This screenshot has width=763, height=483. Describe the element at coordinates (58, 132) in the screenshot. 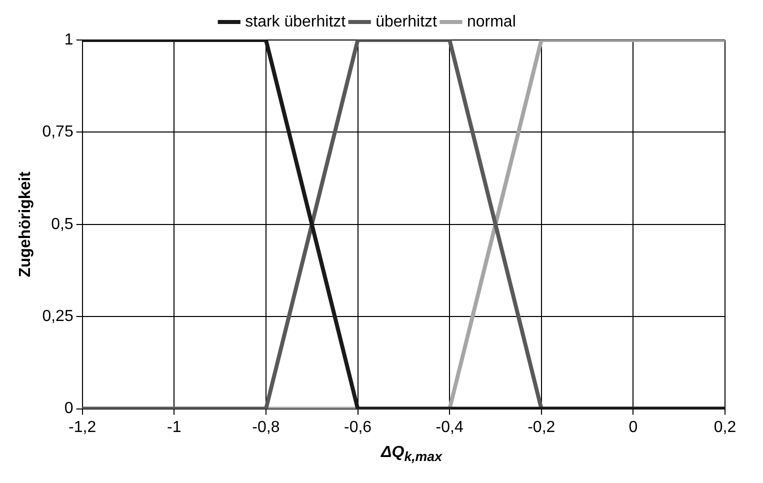

I see `y-tick-label: 0,75` at that location.